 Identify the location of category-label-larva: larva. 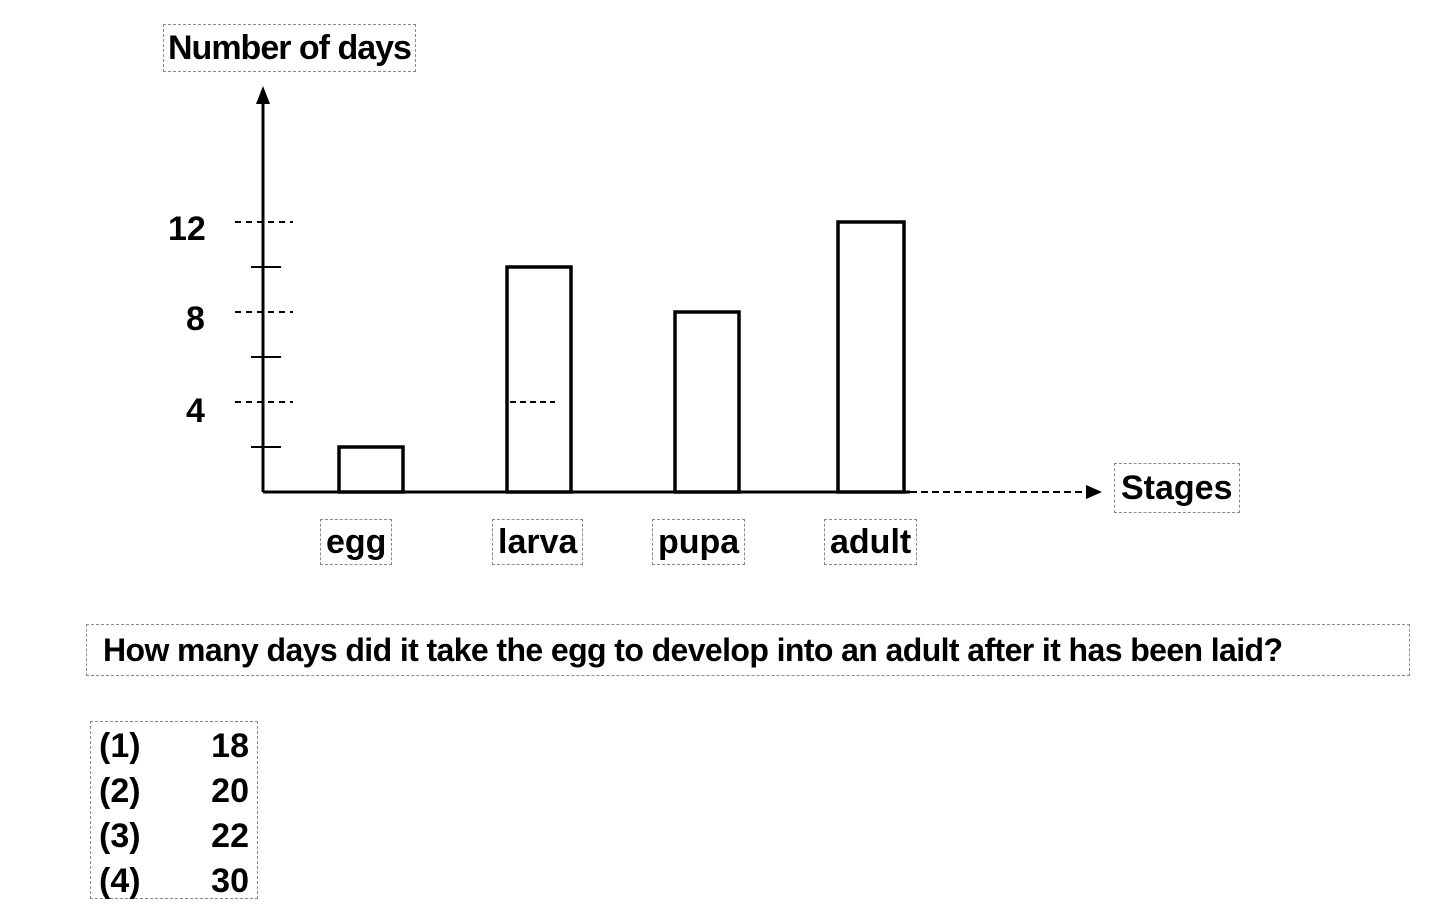
(538, 542).